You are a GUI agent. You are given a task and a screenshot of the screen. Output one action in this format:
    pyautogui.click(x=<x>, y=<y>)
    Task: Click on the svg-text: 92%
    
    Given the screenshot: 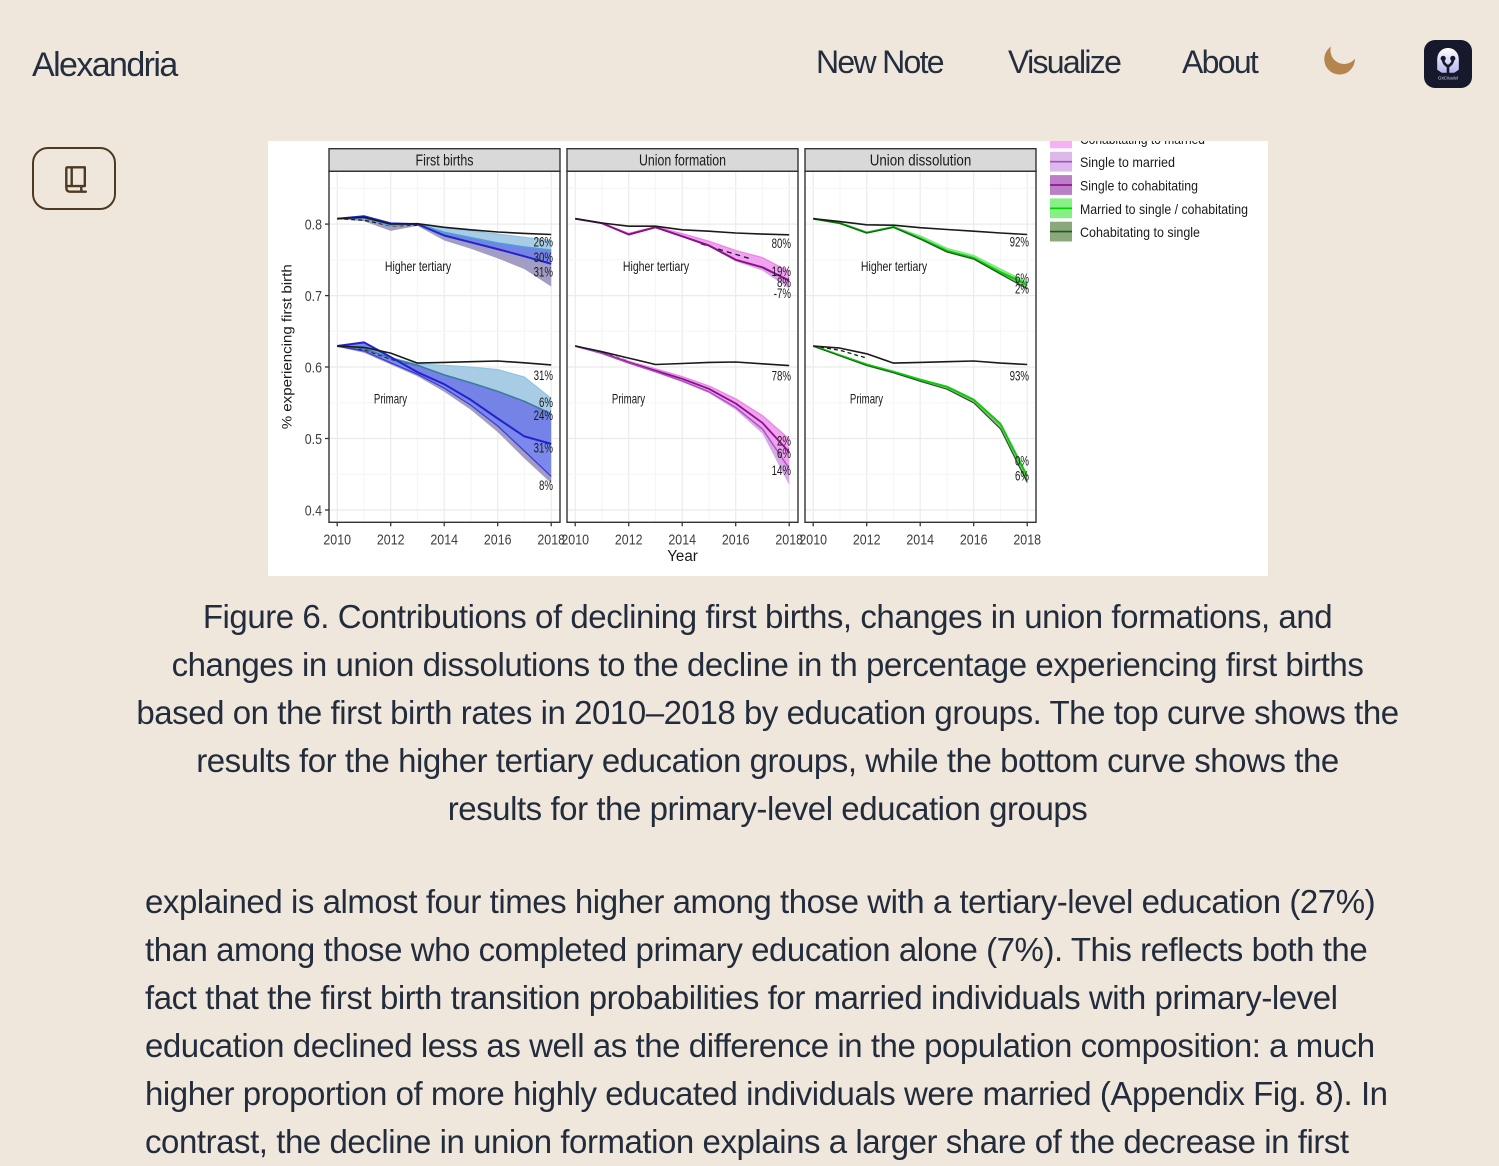 What is the action you would take?
    pyautogui.click(x=1018, y=241)
    